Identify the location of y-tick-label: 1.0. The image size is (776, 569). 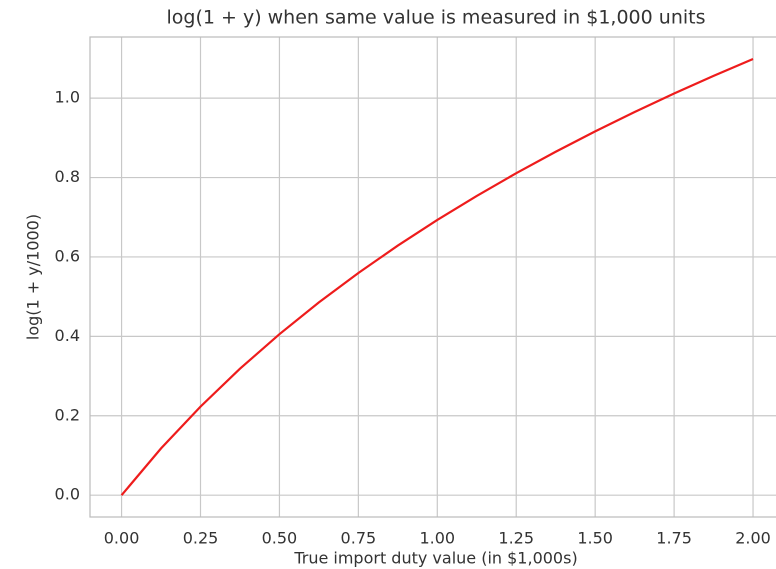
(67, 97).